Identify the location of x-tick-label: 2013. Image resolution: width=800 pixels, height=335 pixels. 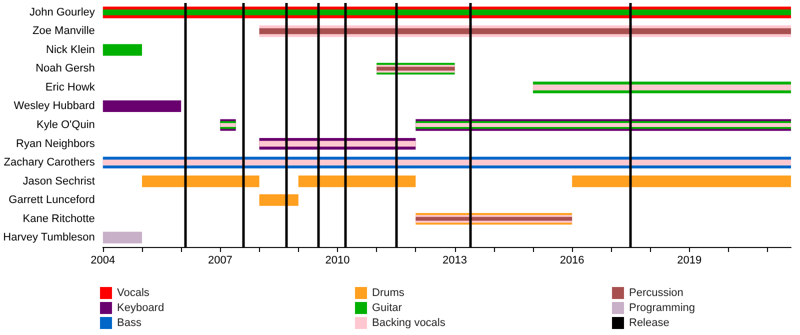
(455, 260).